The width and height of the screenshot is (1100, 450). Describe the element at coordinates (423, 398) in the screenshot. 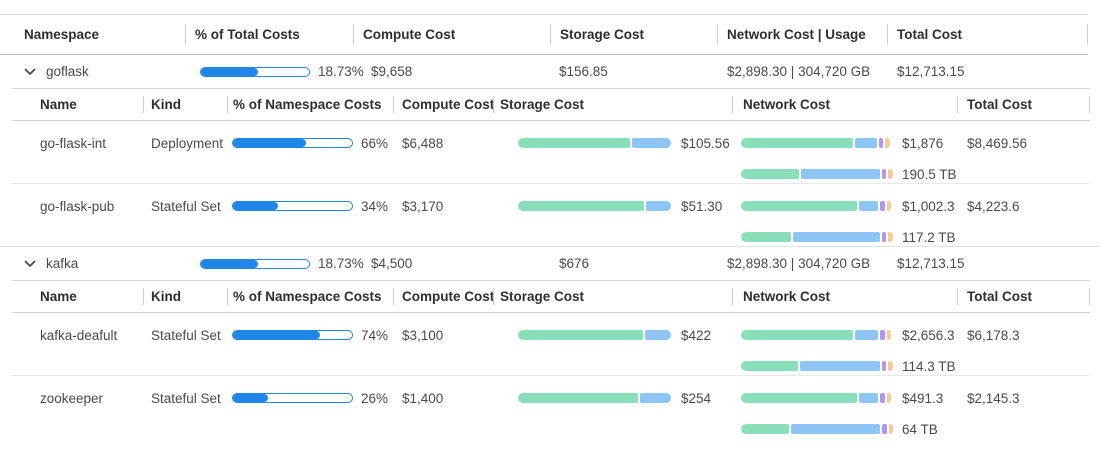

I see `workload-compute-cost: $1,400` at that location.